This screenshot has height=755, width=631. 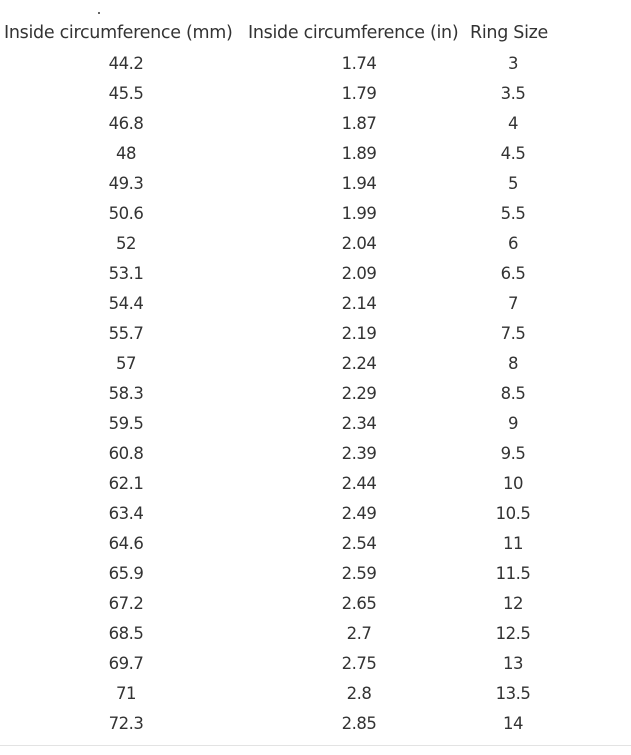 I want to click on cell-mm: 65.9, so click(x=126, y=573).